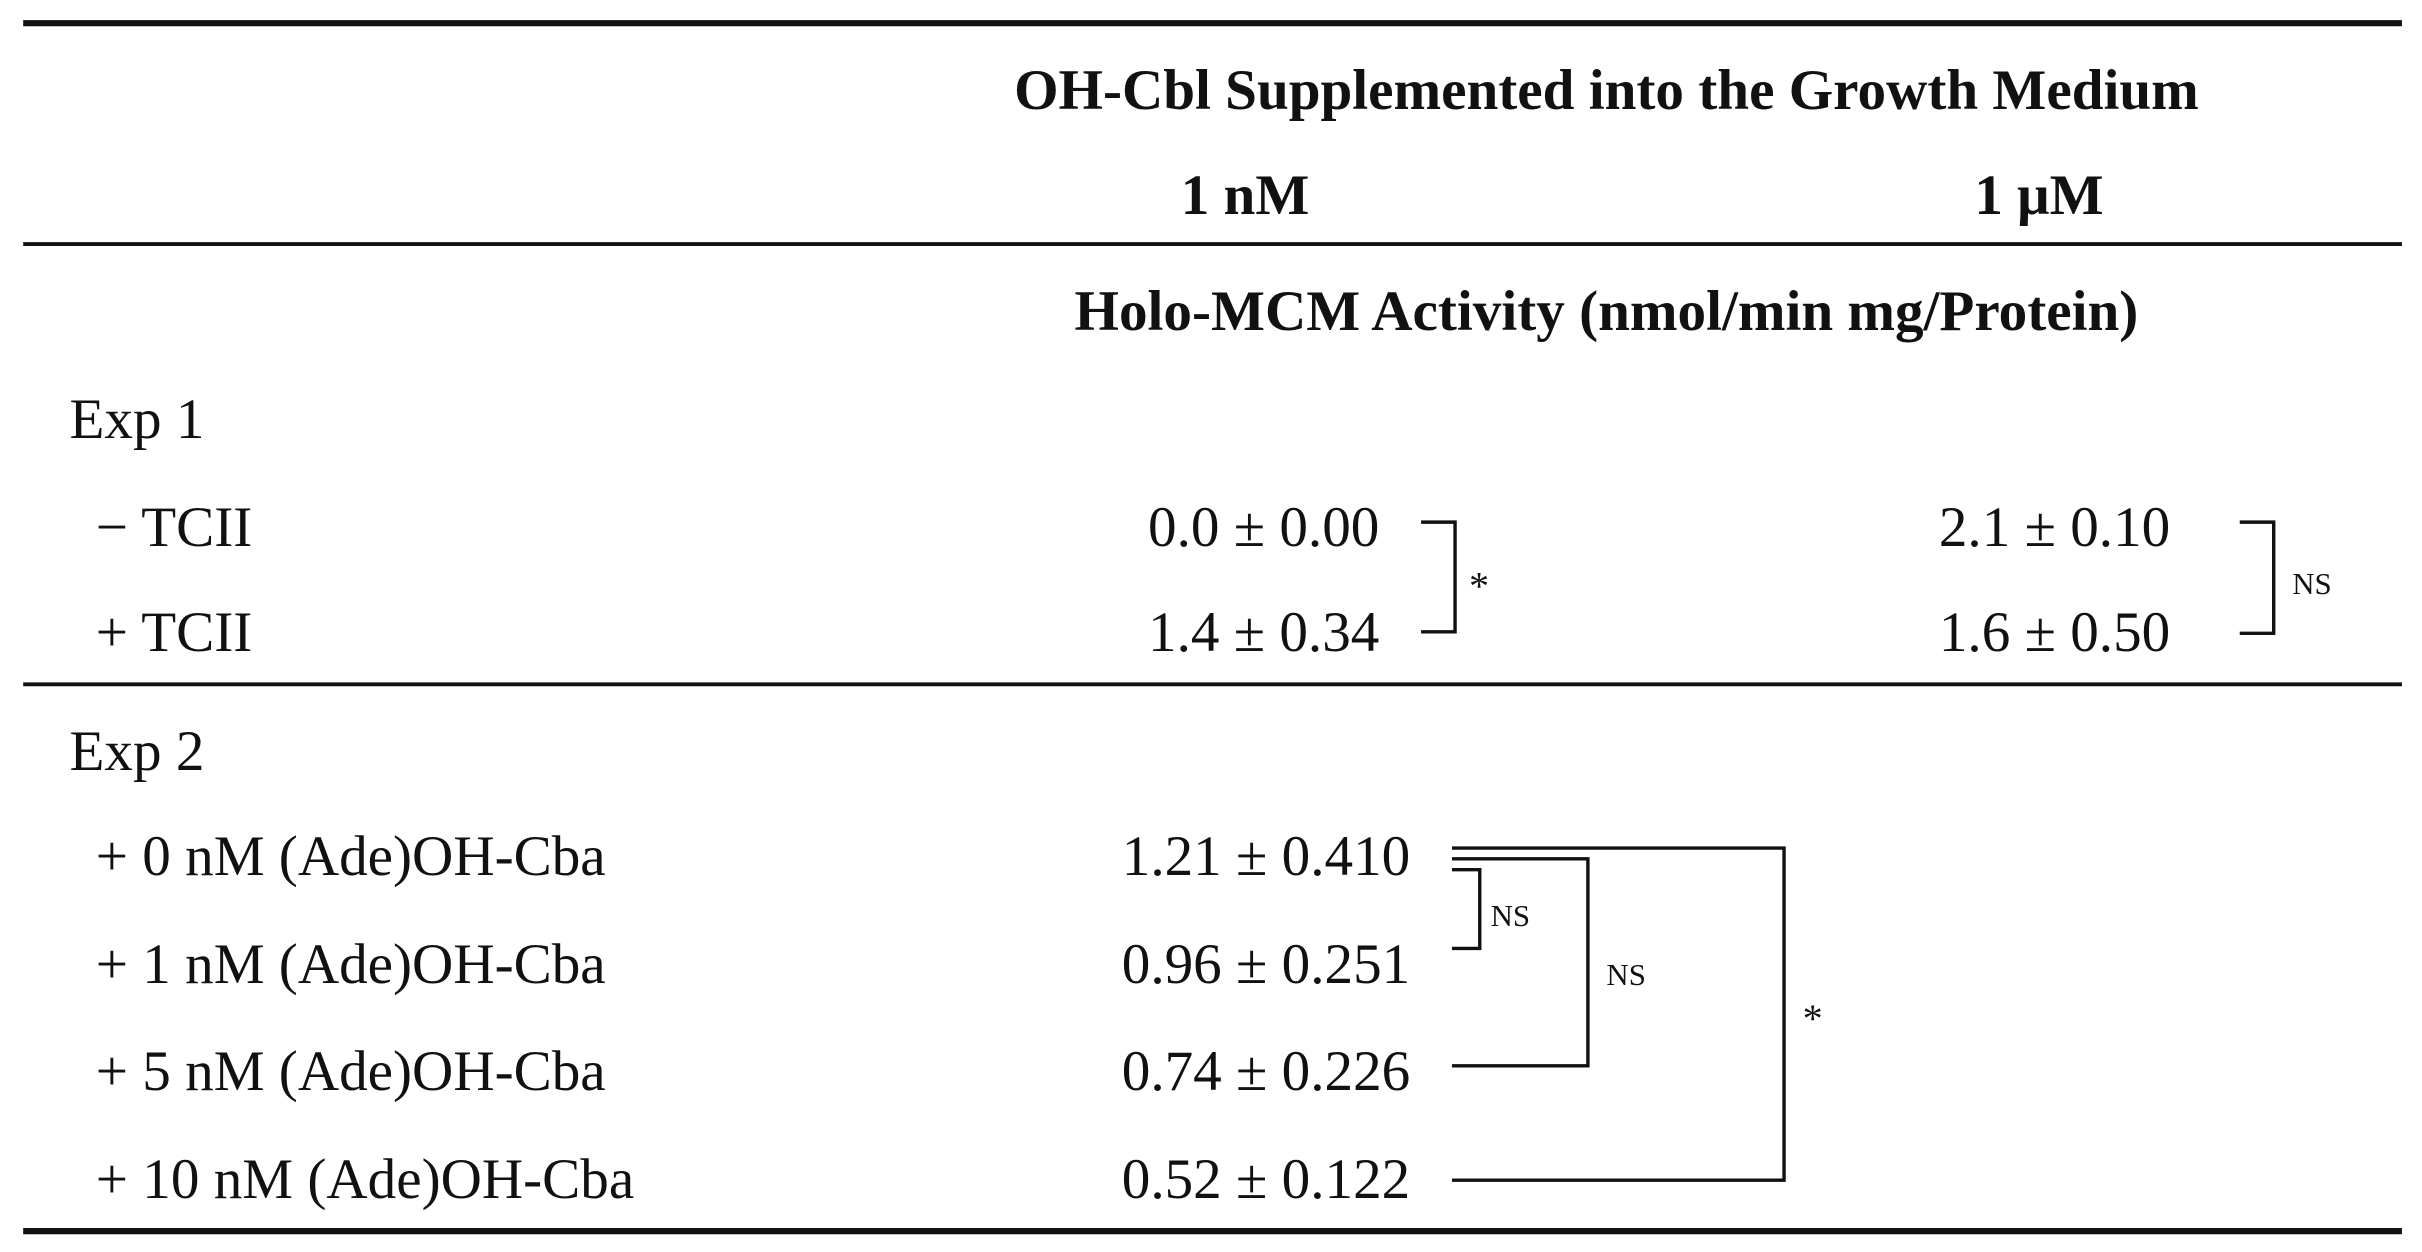 The height and width of the screenshot is (1252, 2422). Describe the element at coordinates (174, 527) in the screenshot. I see `row-label: − TCII` at that location.